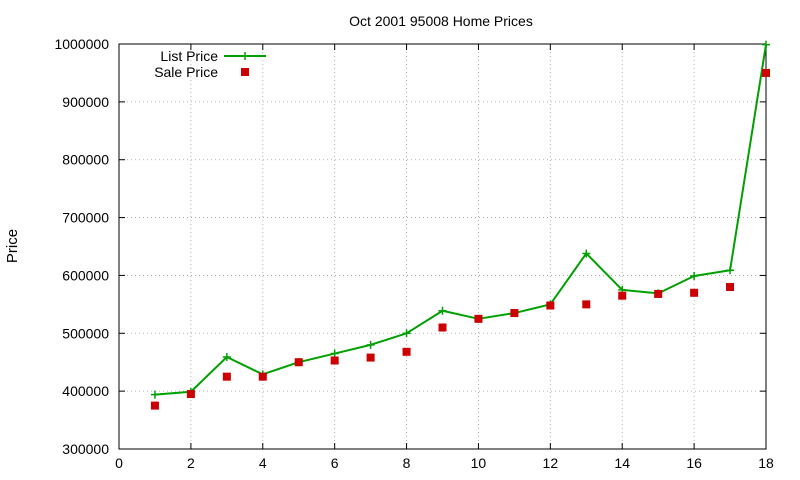 The width and height of the screenshot is (800, 480). I want to click on x-tick-label: 0, so click(119, 463).